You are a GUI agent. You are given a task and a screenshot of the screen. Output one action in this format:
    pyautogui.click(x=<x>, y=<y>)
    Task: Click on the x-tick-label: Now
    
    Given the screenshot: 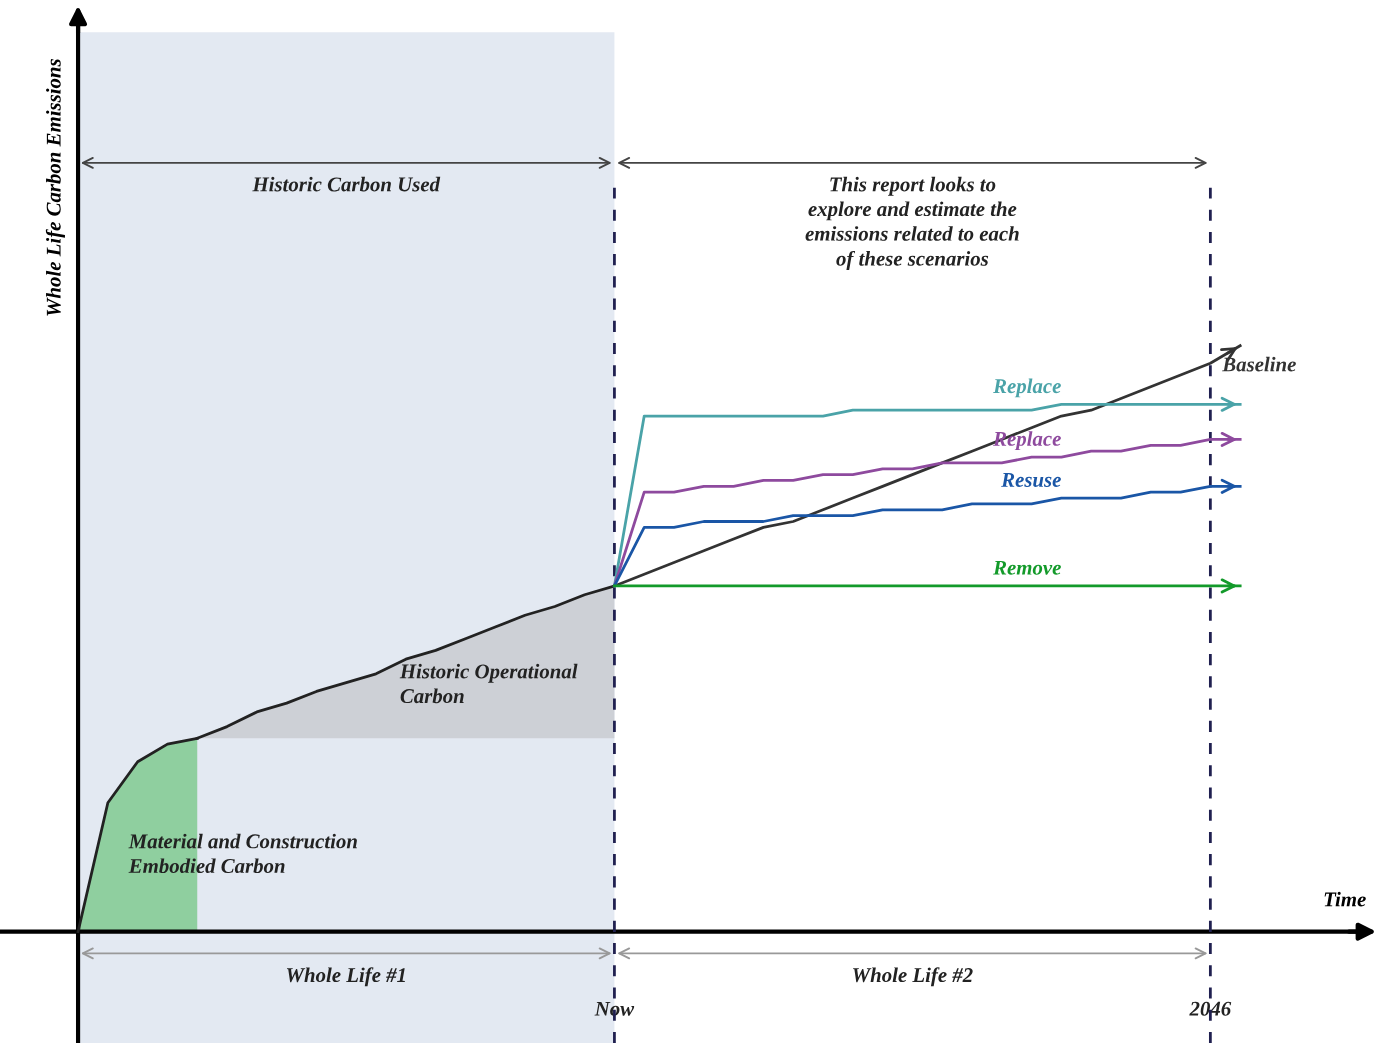 What is the action you would take?
    pyautogui.click(x=614, y=1008)
    